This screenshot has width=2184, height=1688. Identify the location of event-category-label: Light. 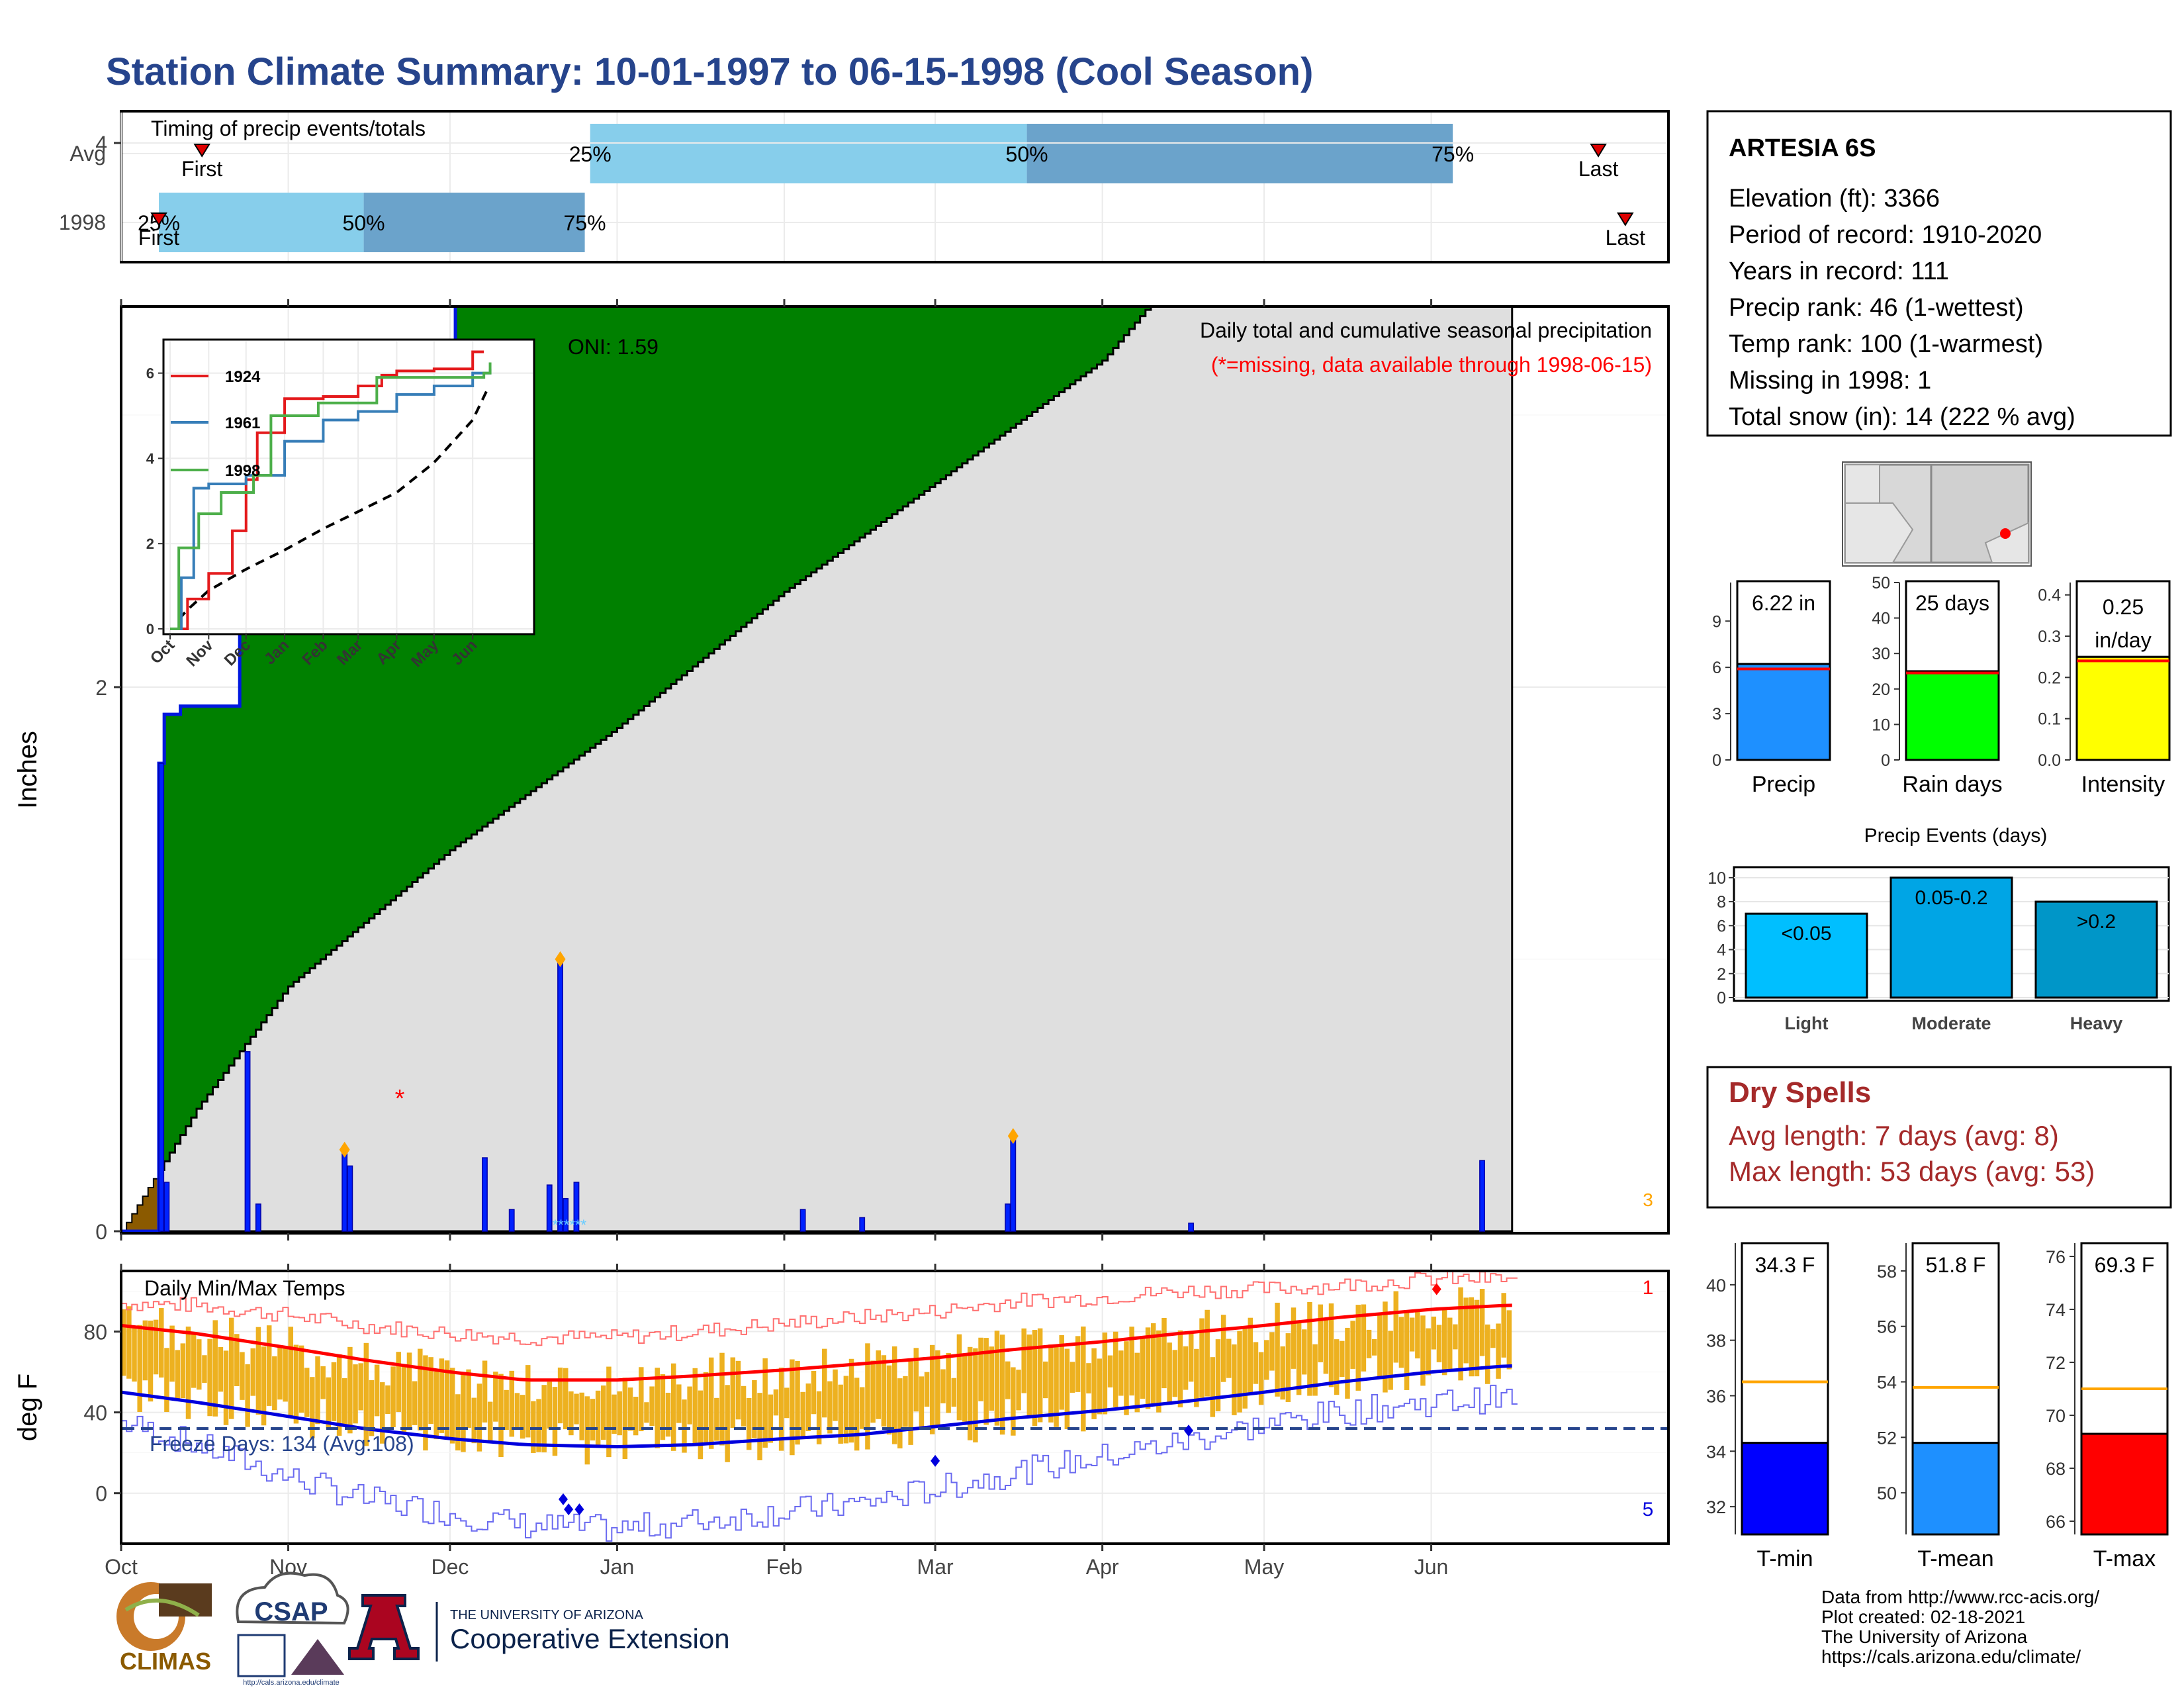
(1807, 1023).